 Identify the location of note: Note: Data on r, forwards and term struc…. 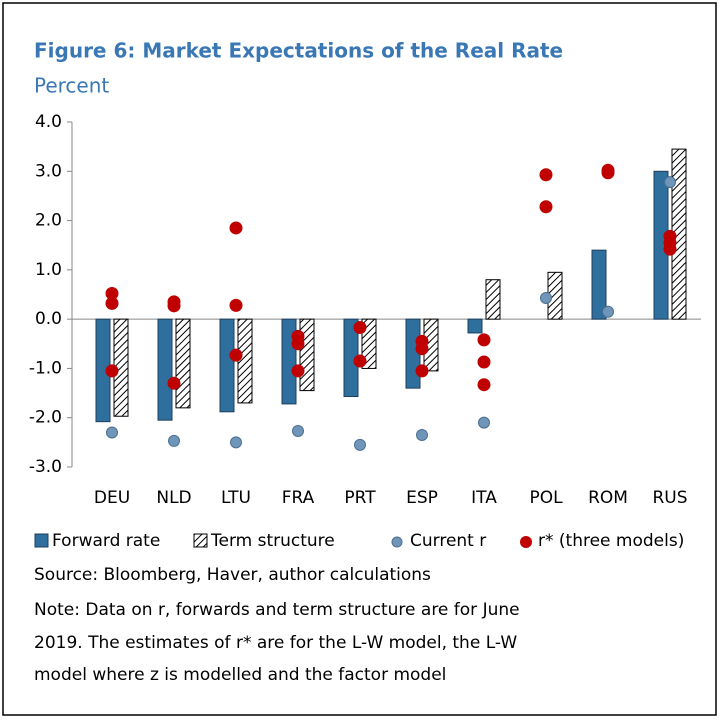
(277, 610).